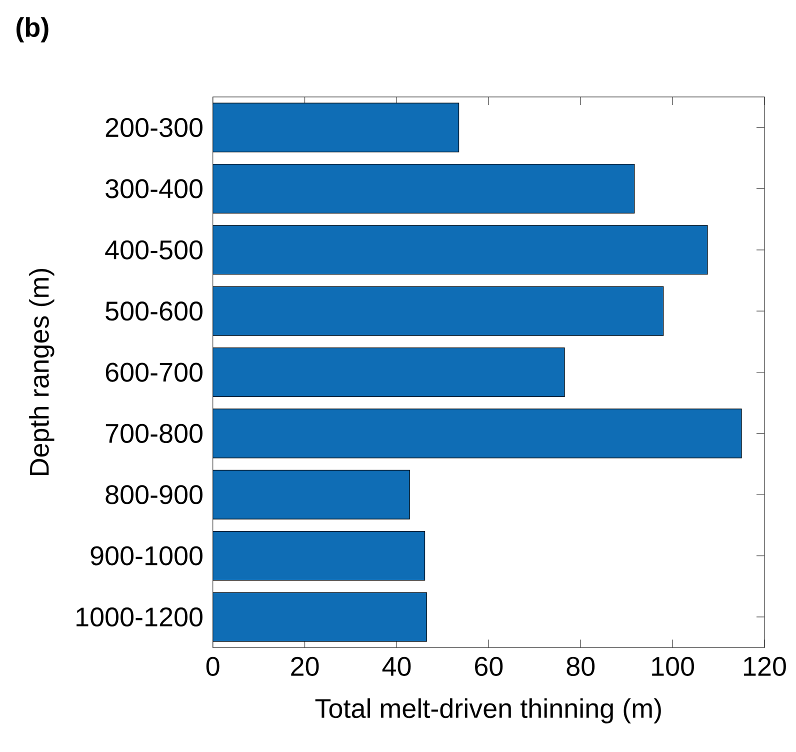 Image resolution: width=796 pixels, height=752 pixels. Describe the element at coordinates (154, 494) in the screenshot. I see `y-tick-label: 800-900` at that location.